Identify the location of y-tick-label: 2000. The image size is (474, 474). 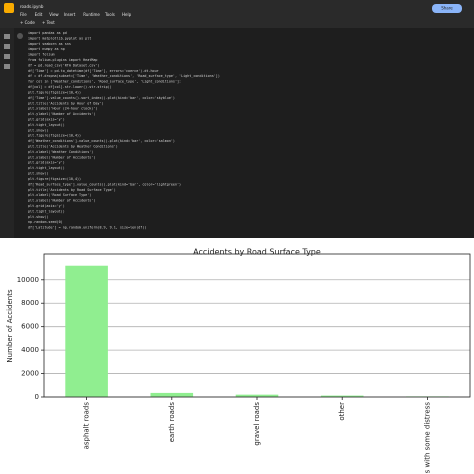
(30, 374).